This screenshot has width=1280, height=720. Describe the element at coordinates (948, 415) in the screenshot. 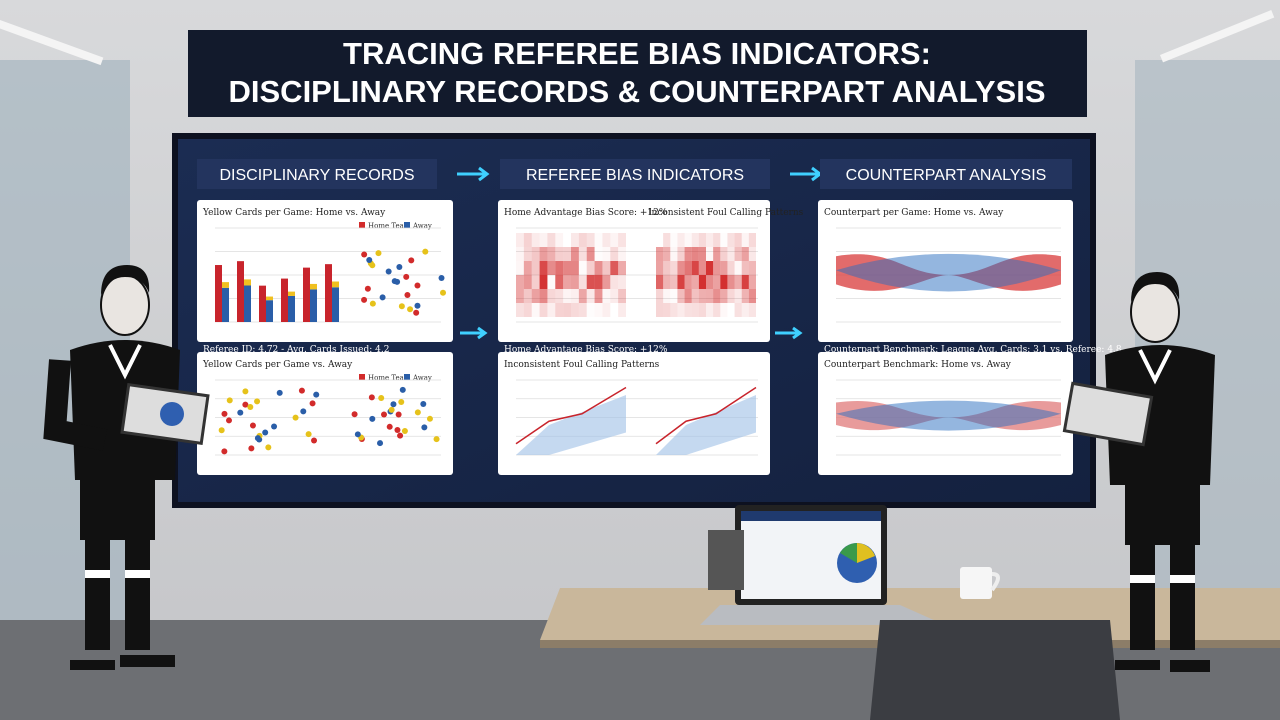

I see `band` at that location.